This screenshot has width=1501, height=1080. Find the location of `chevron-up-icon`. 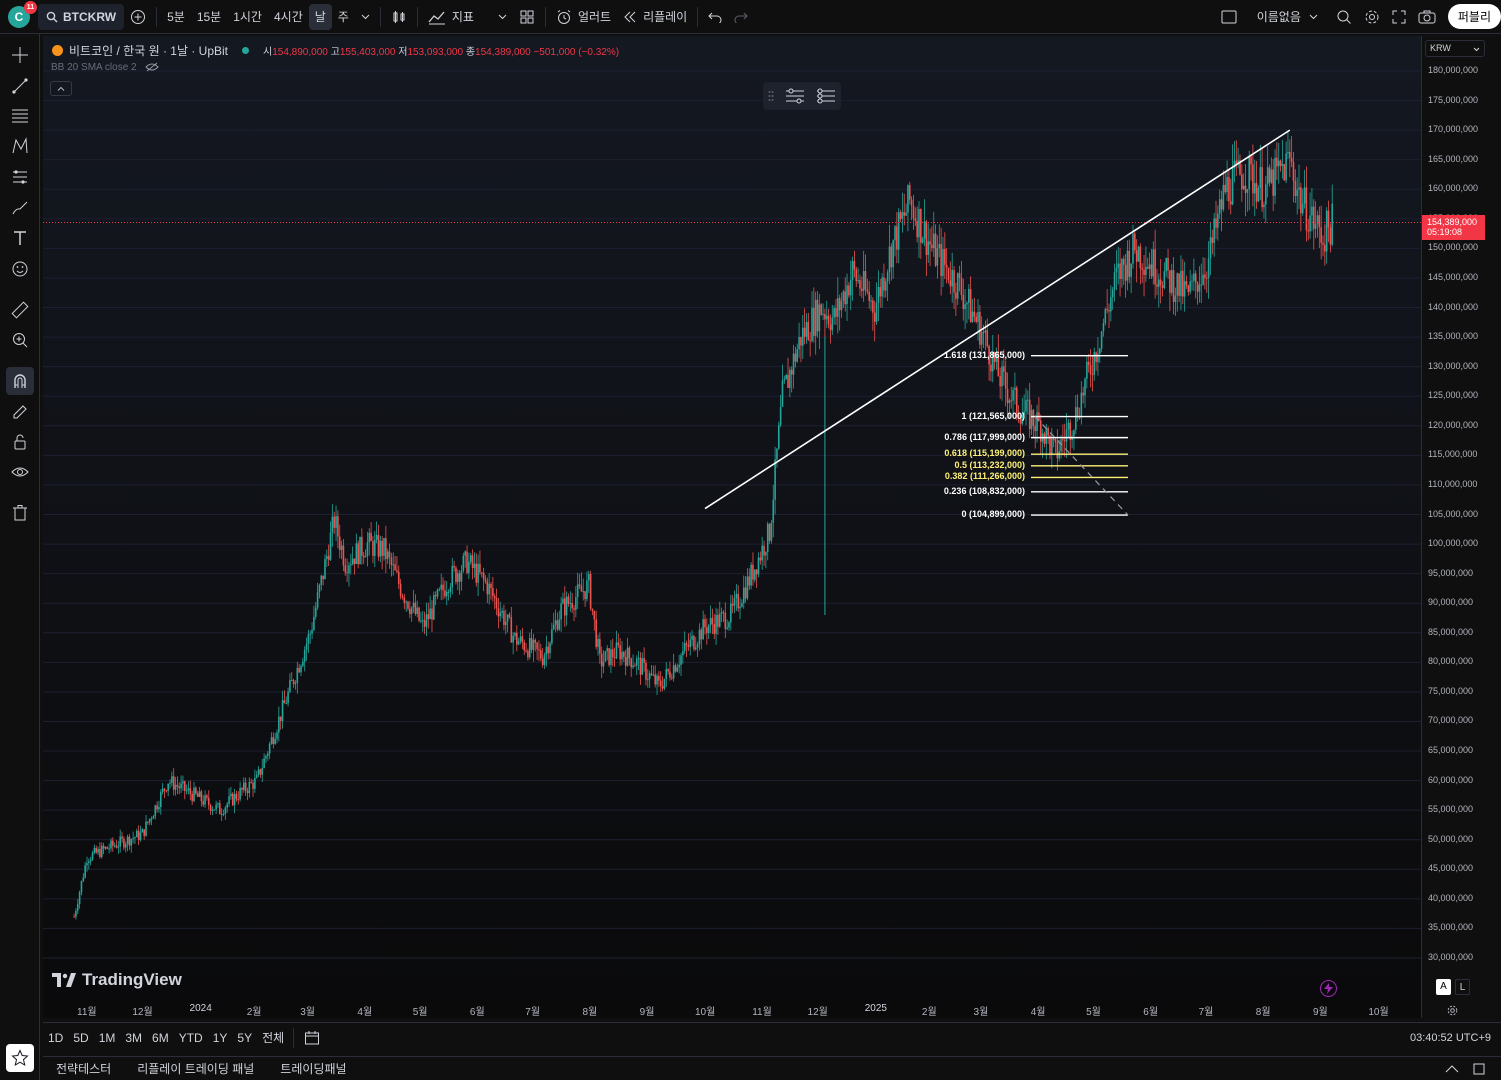

chevron-up-icon is located at coordinates (1452, 1068).